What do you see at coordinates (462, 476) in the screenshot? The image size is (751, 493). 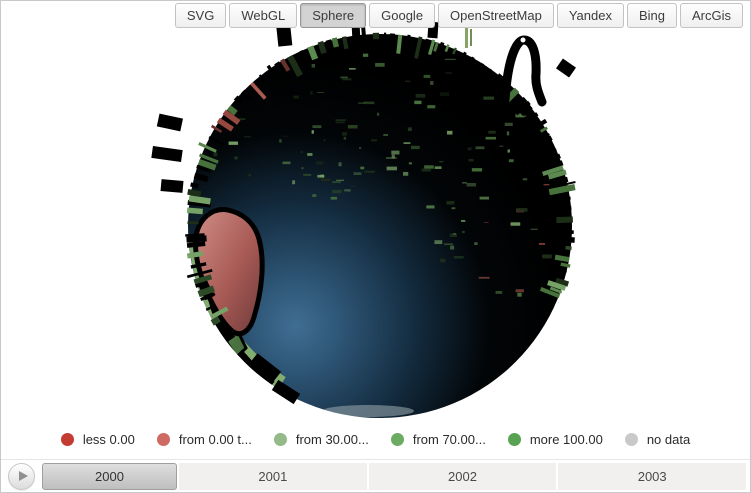 I see `timeline-year-2002: 2002` at bounding box center [462, 476].